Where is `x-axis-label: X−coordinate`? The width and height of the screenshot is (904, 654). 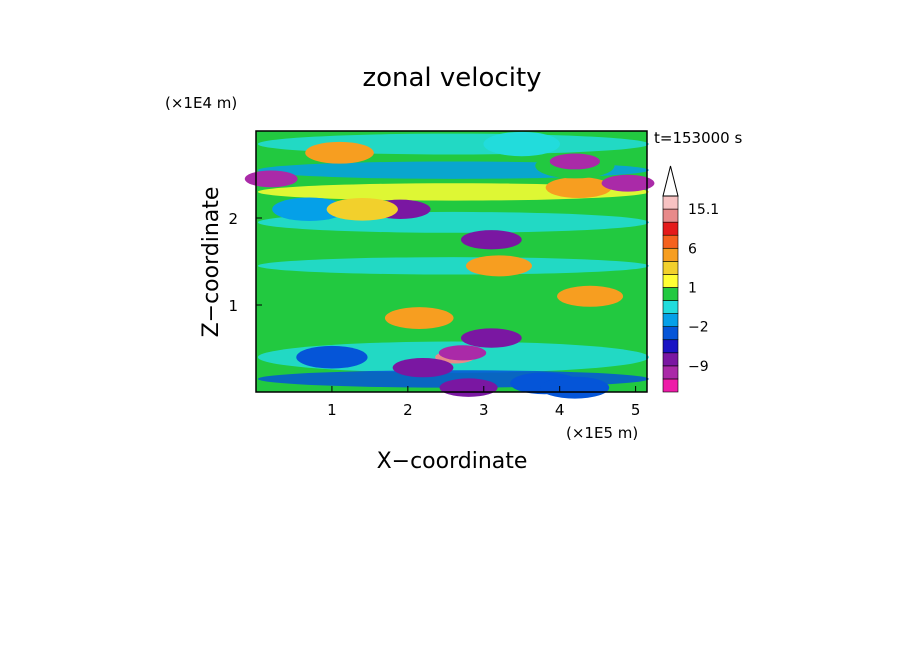 x-axis-label: X−coordinate is located at coordinates (452, 461).